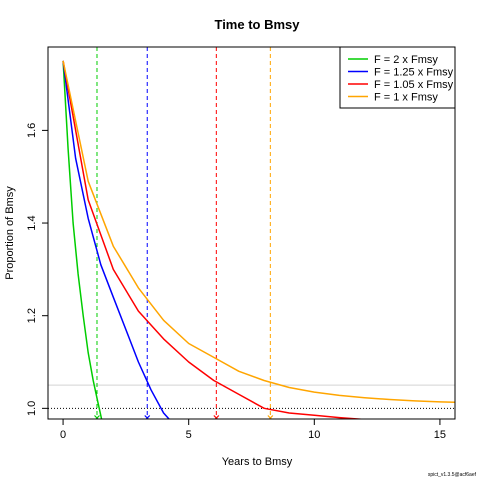  I want to click on legend-label-3: F = 1 x Fmsy, so click(406, 98).